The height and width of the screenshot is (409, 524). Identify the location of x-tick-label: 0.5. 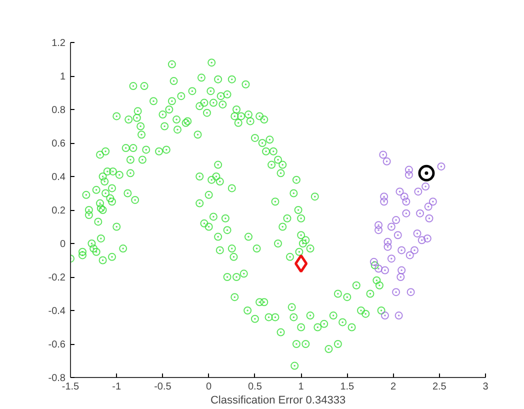
(255, 387).